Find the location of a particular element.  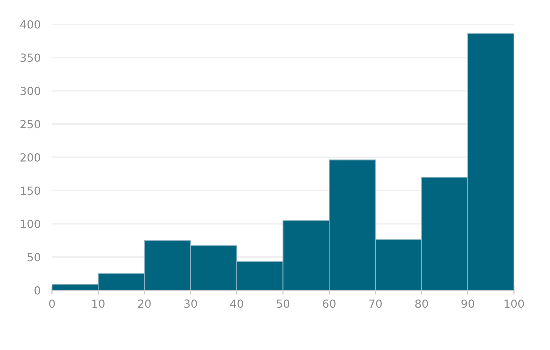

y-tick-label: 0 is located at coordinates (37, 290).